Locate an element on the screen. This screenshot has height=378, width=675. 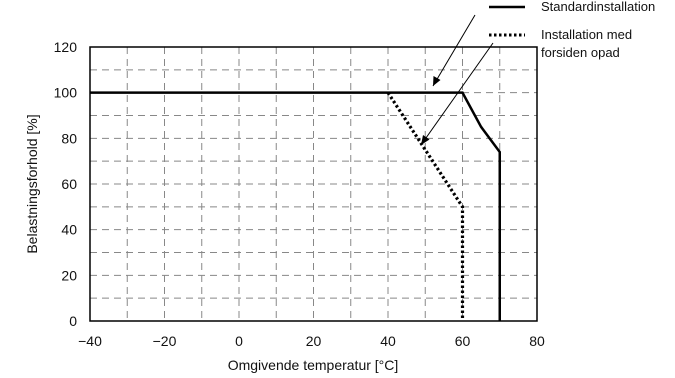
x-tick-label: 80 is located at coordinates (537, 341).